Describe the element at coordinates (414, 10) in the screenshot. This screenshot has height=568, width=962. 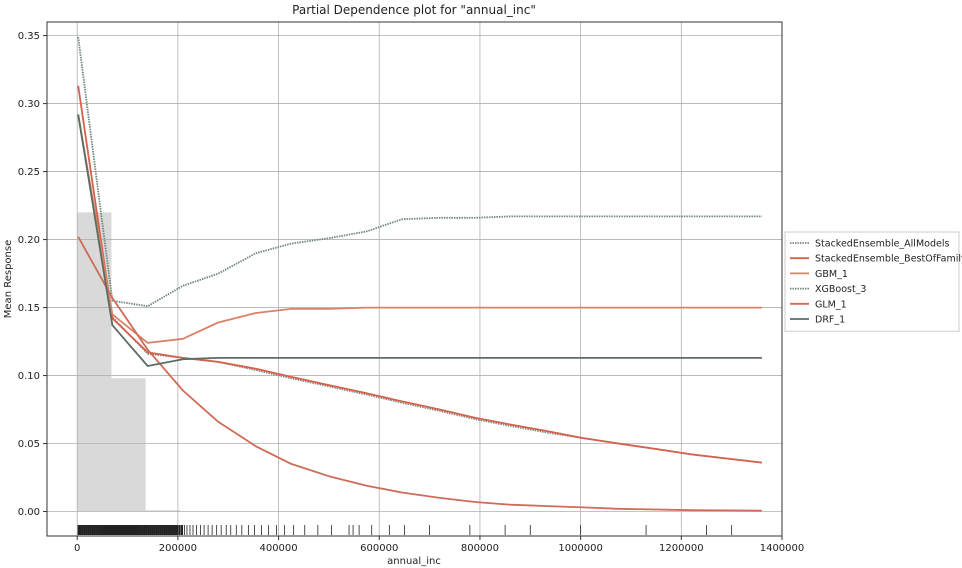
I see `chart-title: Partial Dependence plot for "annual_inc"` at that location.